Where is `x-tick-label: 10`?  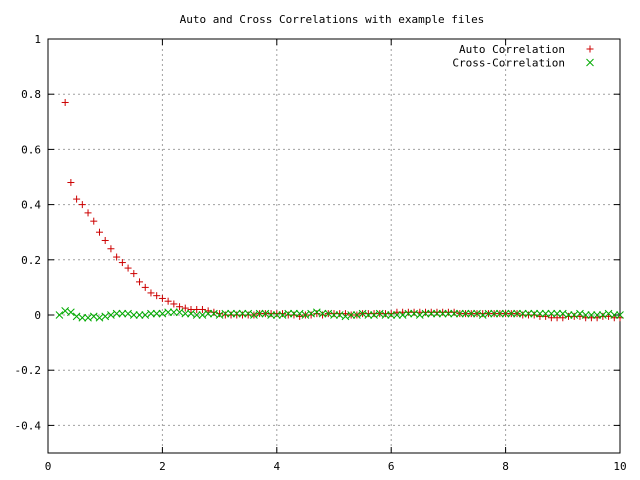 x-tick-label: 10 is located at coordinates (619, 466).